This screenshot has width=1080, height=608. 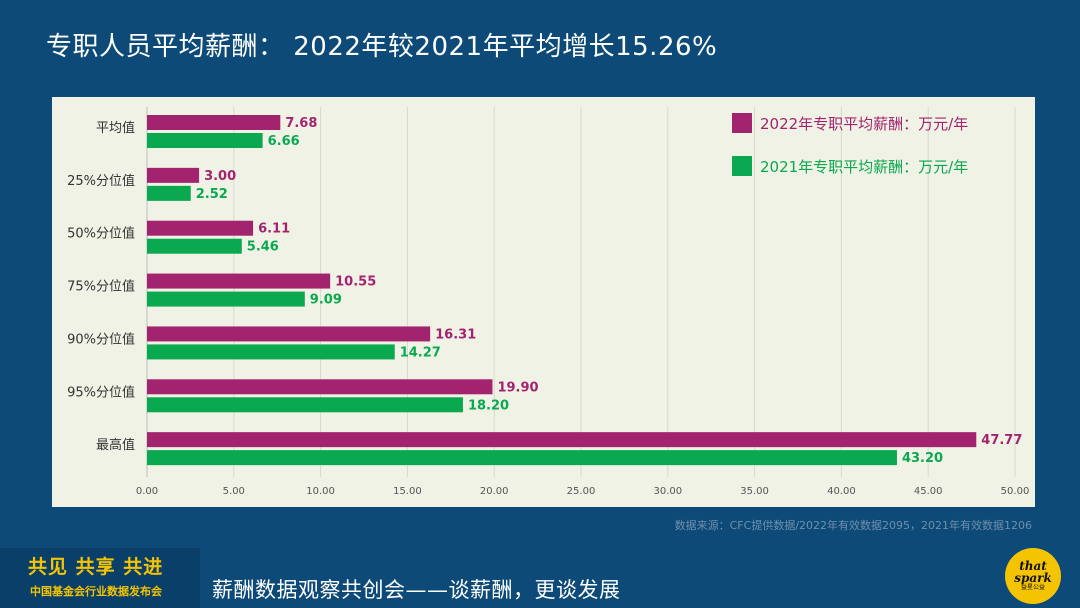 I want to click on slogan-box, so click(x=100, y=578).